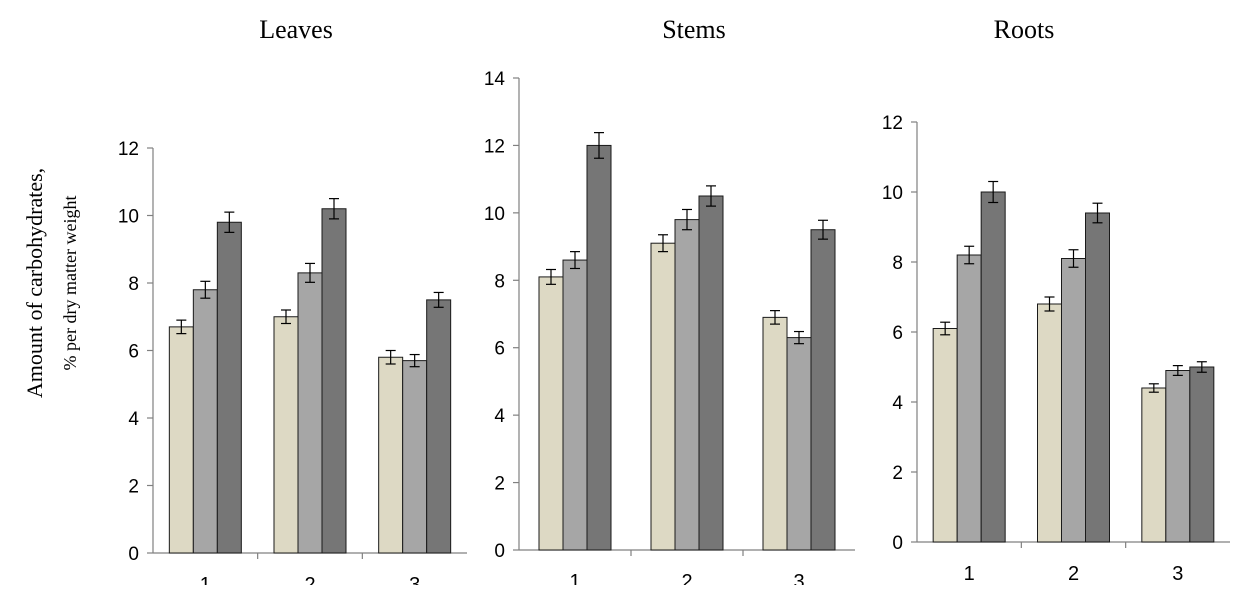 This screenshot has height=590, width=1239. Describe the element at coordinates (495, 79) in the screenshot. I see `y-tick-label: 14` at that location.